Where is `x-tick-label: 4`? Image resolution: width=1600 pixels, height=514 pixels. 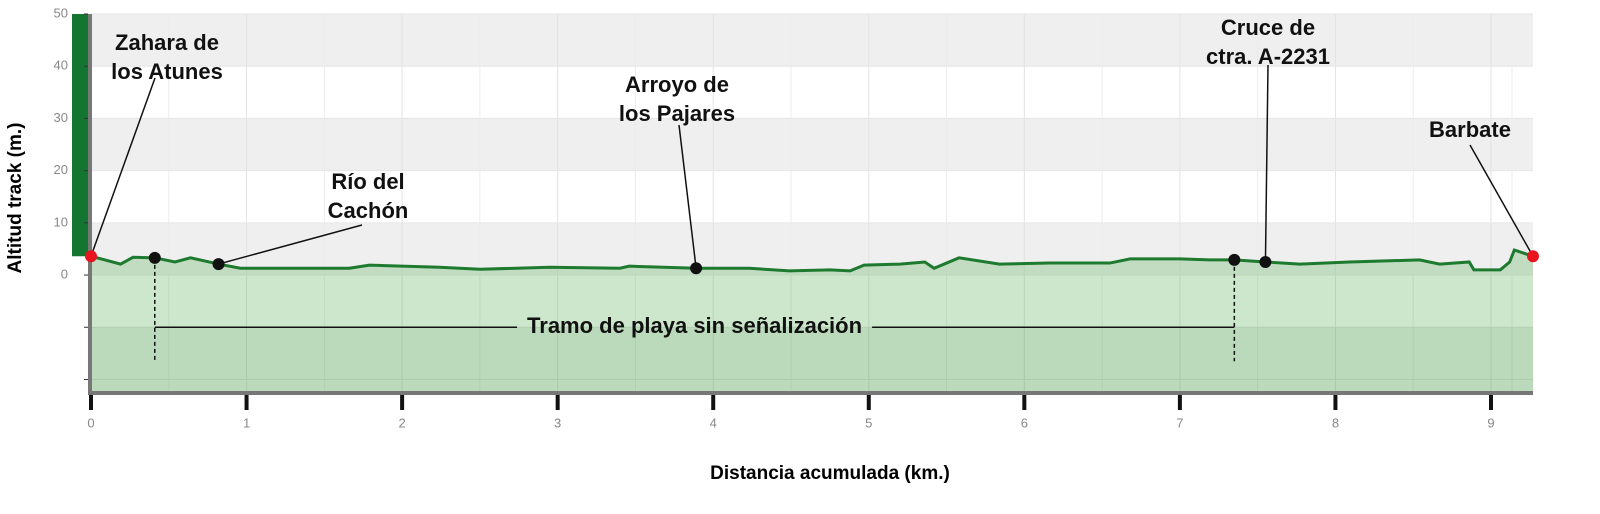 x-tick-label: 4 is located at coordinates (713, 422).